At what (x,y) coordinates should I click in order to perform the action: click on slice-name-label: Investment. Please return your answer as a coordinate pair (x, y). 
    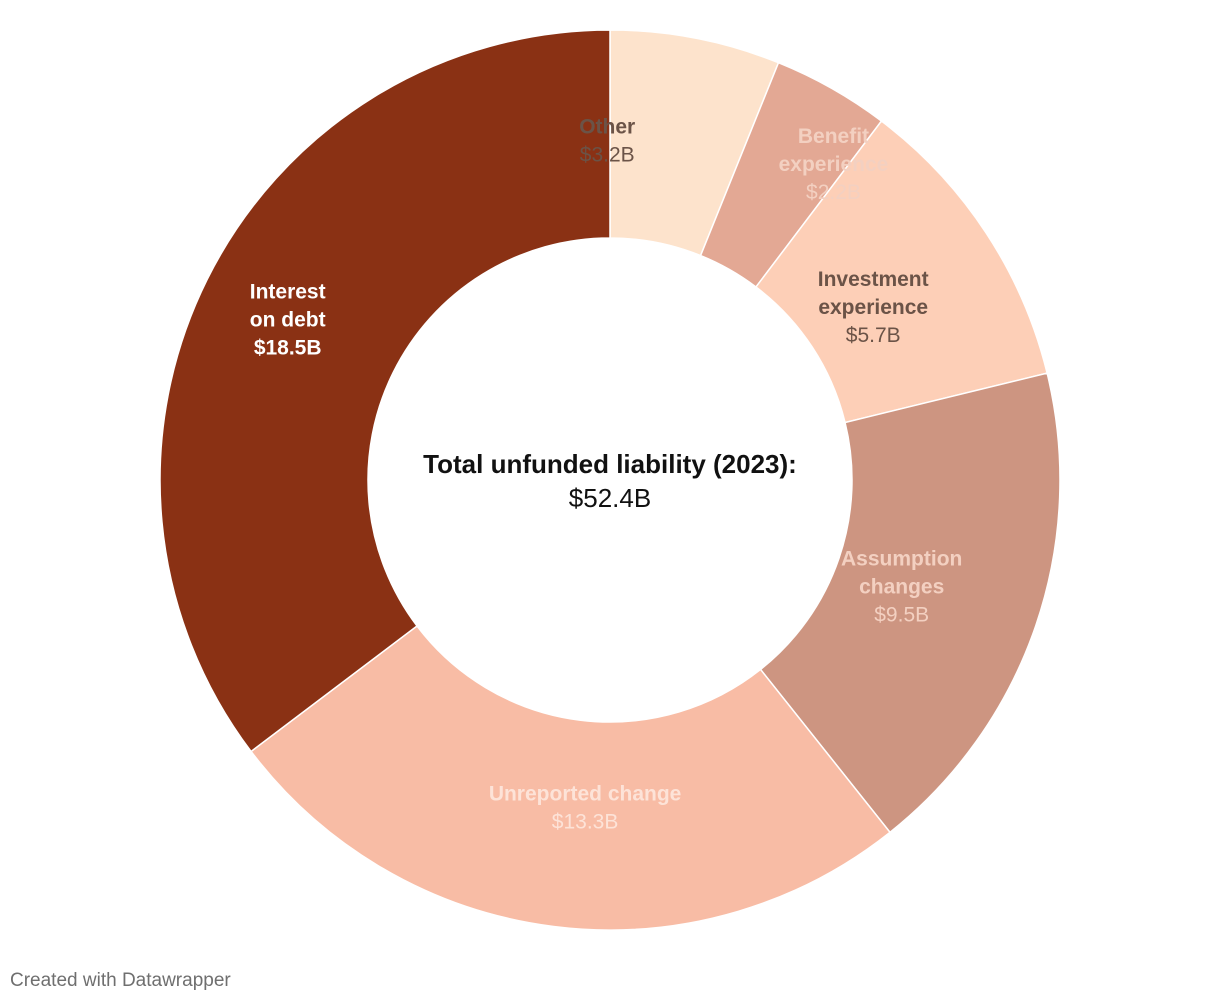
    Looking at the image, I should click on (873, 279).